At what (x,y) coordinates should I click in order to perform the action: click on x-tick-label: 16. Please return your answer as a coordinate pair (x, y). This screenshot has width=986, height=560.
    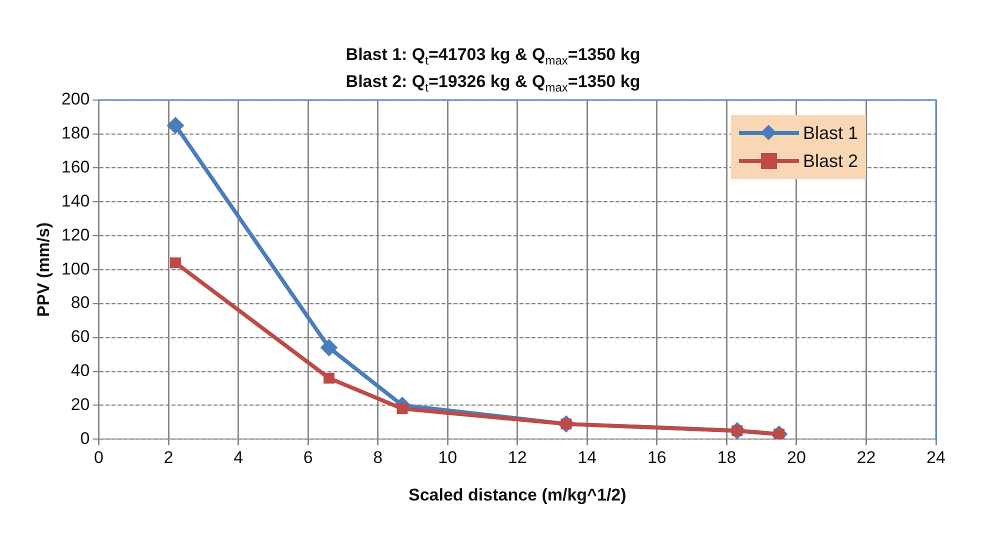
    Looking at the image, I should click on (656, 458).